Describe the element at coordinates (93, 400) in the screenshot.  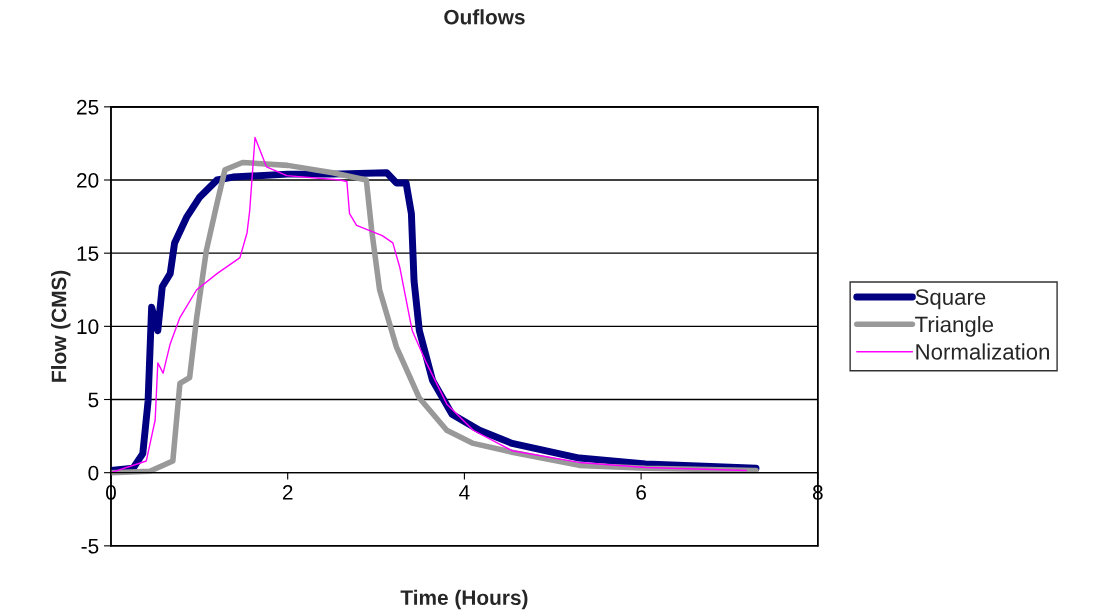
I see `y-tick-label: 5` at that location.